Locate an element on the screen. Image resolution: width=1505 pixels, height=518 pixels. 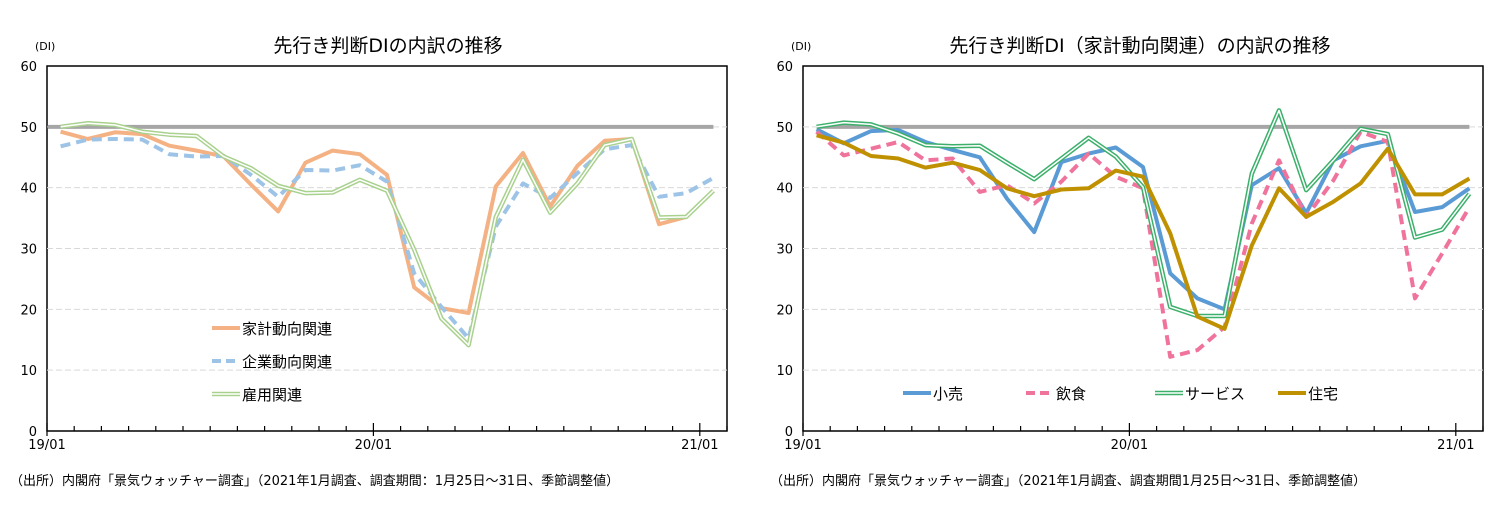
legend-label: 企業動向関連 is located at coordinates (287, 362).